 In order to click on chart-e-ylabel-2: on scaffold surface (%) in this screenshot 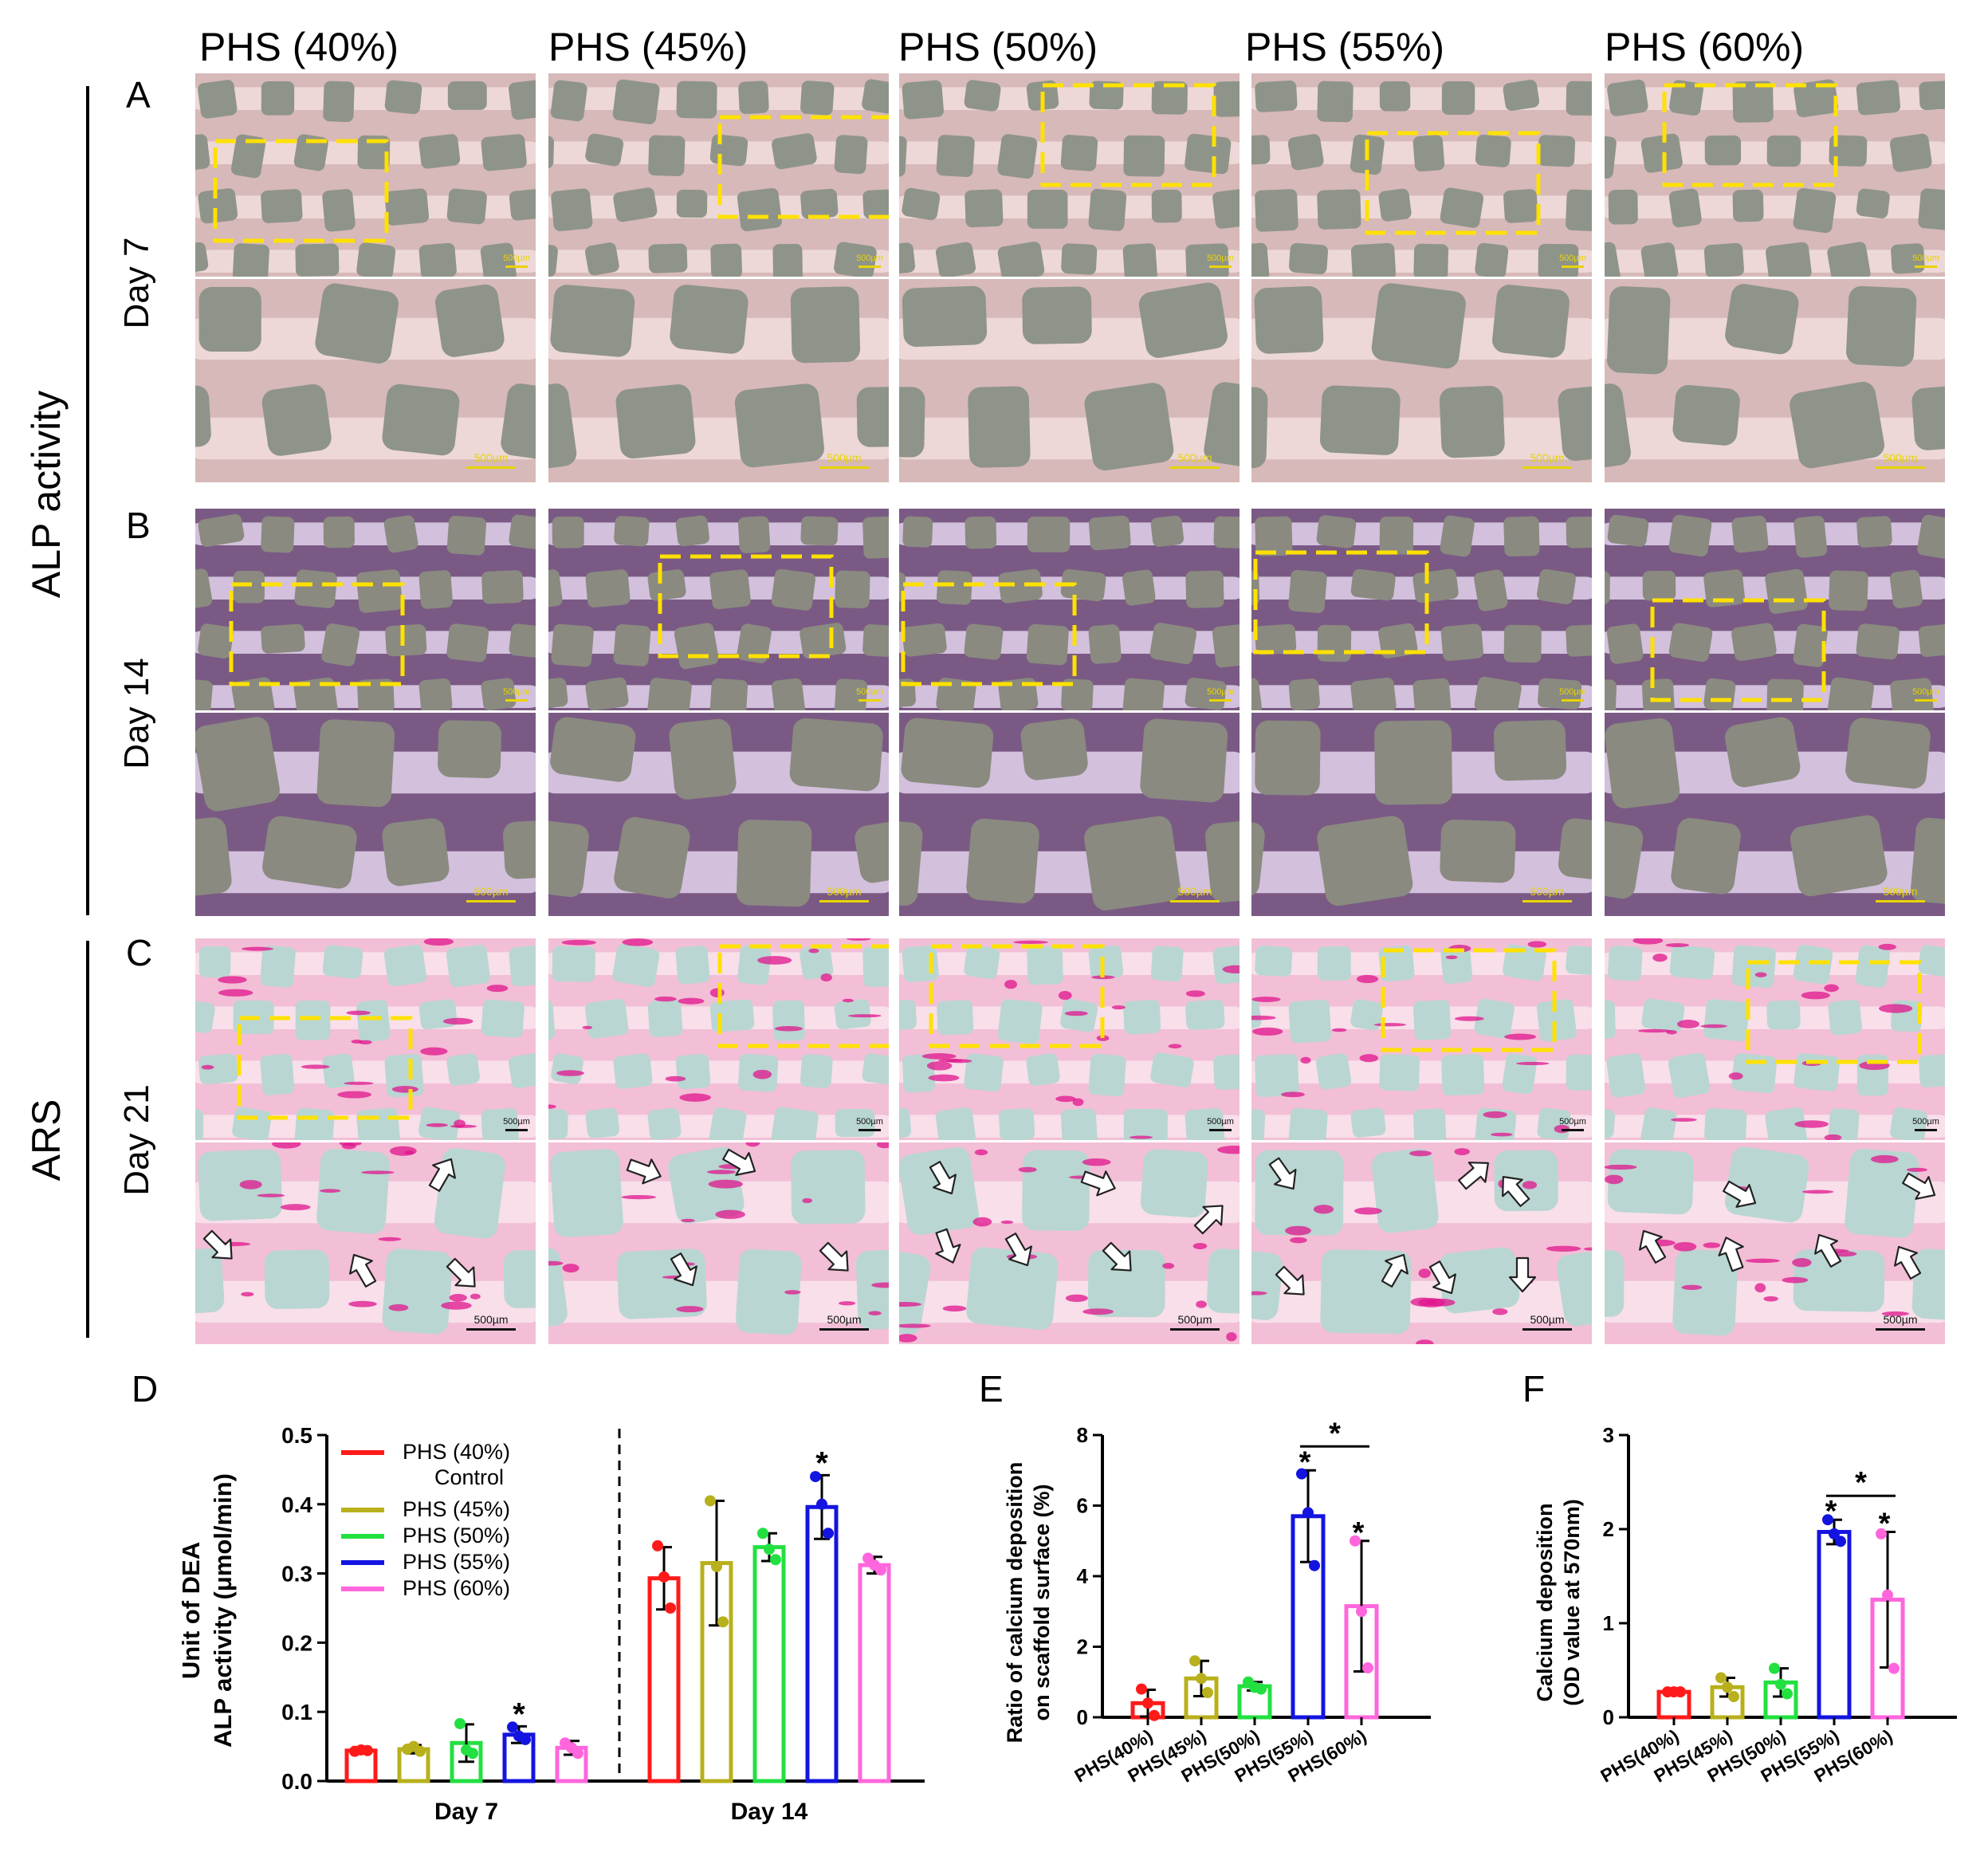, I will do `click(1042, 1603)`.